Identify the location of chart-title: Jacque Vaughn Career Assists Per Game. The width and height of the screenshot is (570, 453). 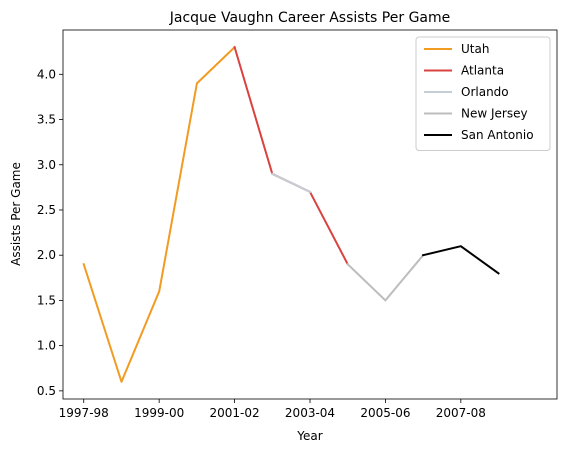
(310, 18).